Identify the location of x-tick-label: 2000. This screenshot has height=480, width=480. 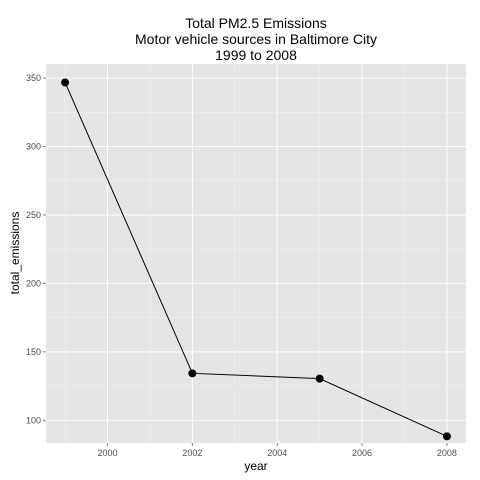
(107, 453).